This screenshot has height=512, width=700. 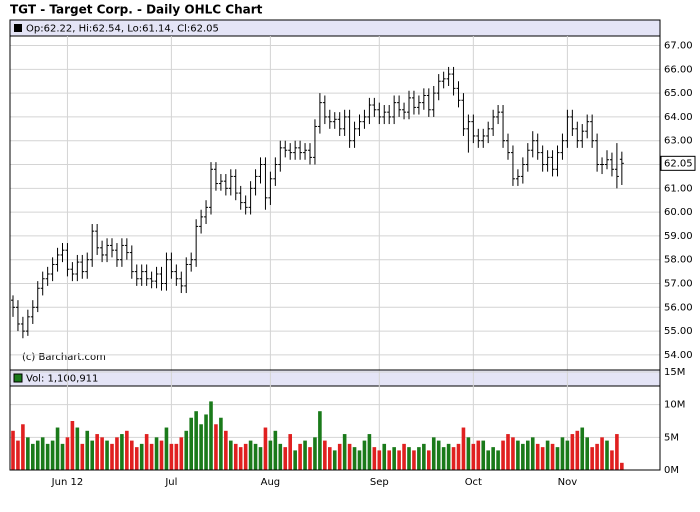 I want to click on y-tick-label: 65.00, so click(x=678, y=93).